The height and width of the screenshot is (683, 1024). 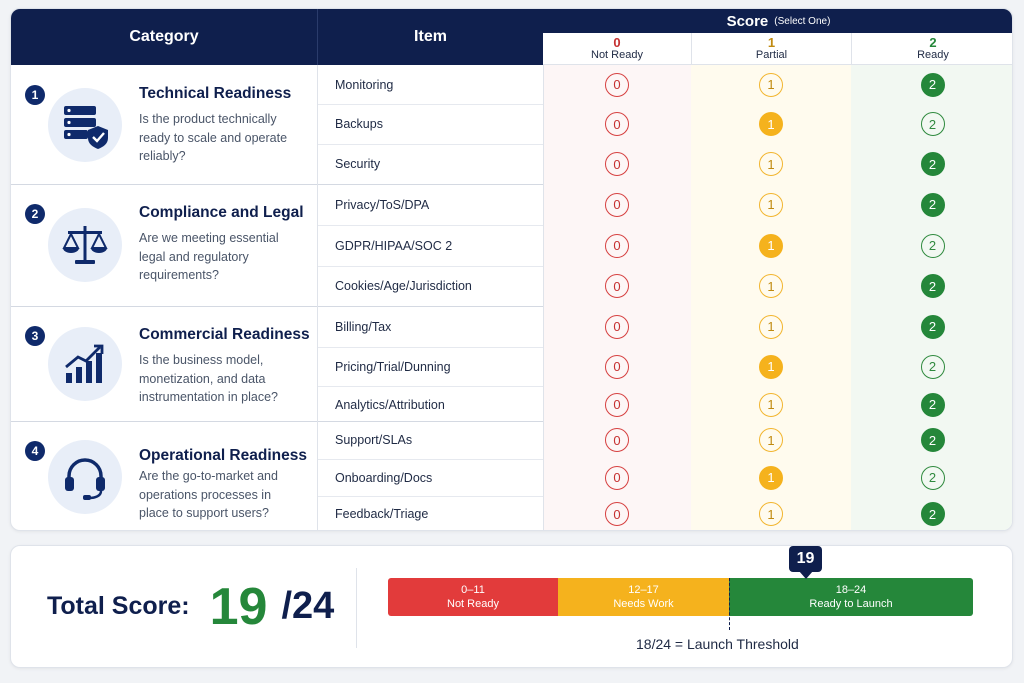 I want to click on level-1-header: 1 Partial, so click(x=771, y=49).